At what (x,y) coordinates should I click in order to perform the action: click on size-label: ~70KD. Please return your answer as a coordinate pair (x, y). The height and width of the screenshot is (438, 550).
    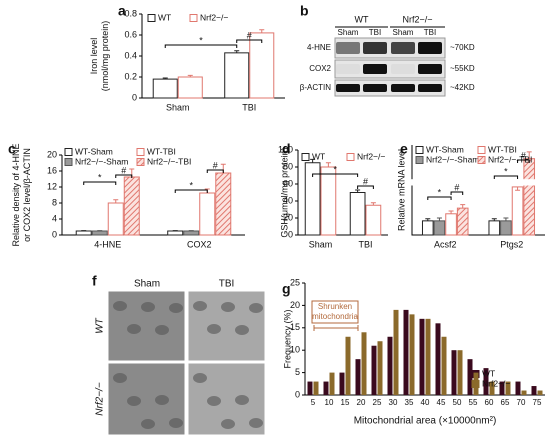
    Looking at the image, I should click on (462, 47).